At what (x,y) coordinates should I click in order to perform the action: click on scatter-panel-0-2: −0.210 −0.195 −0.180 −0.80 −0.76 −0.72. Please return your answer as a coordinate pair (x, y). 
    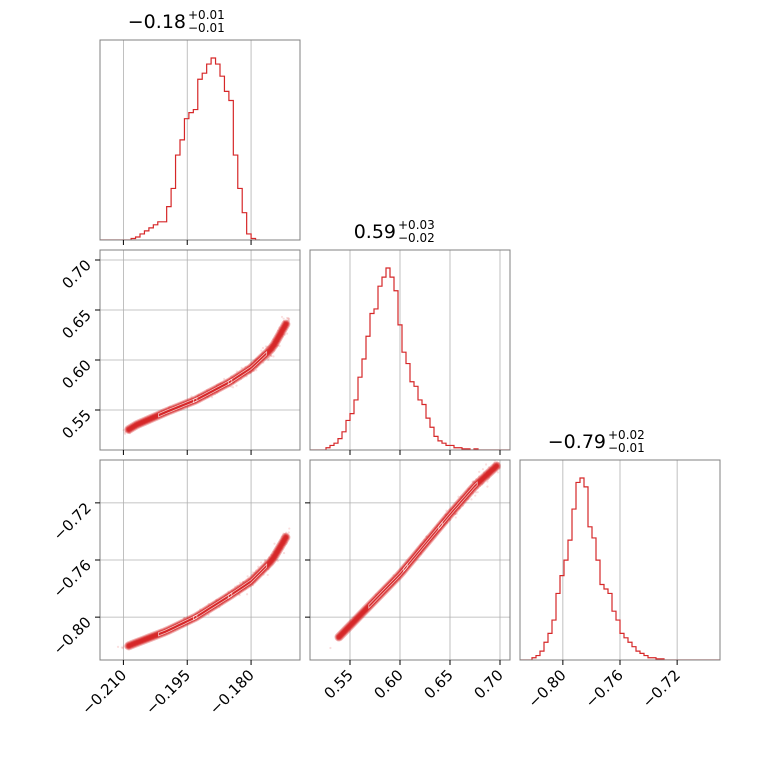
    Looking at the image, I should click on (175, 588).